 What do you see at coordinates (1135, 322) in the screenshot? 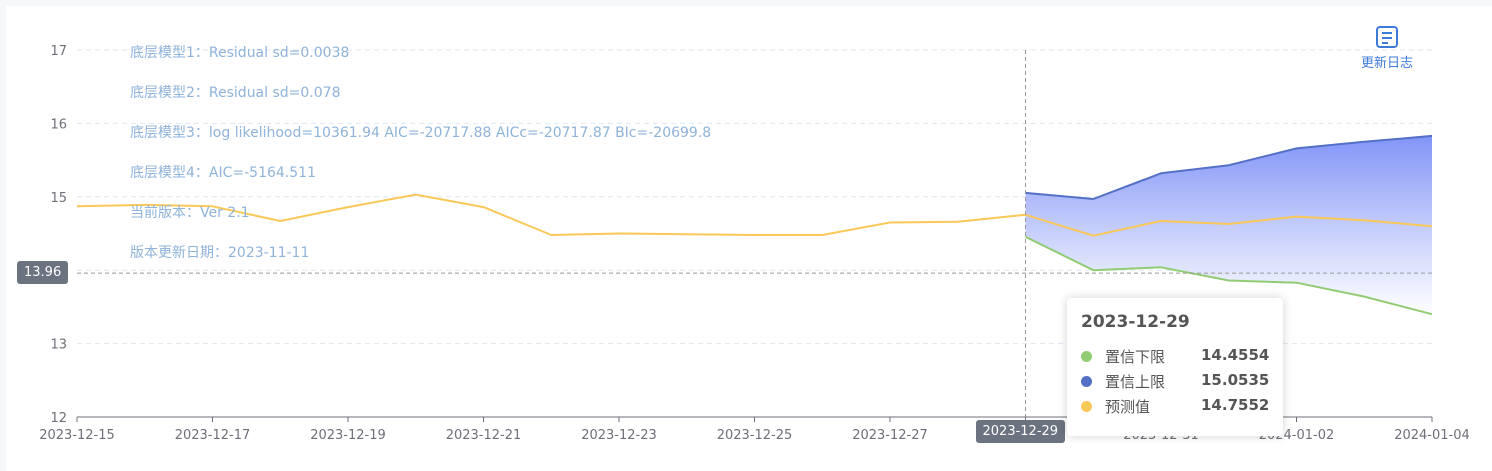
I see `tooltip-date: 2023-12-29` at bounding box center [1135, 322].